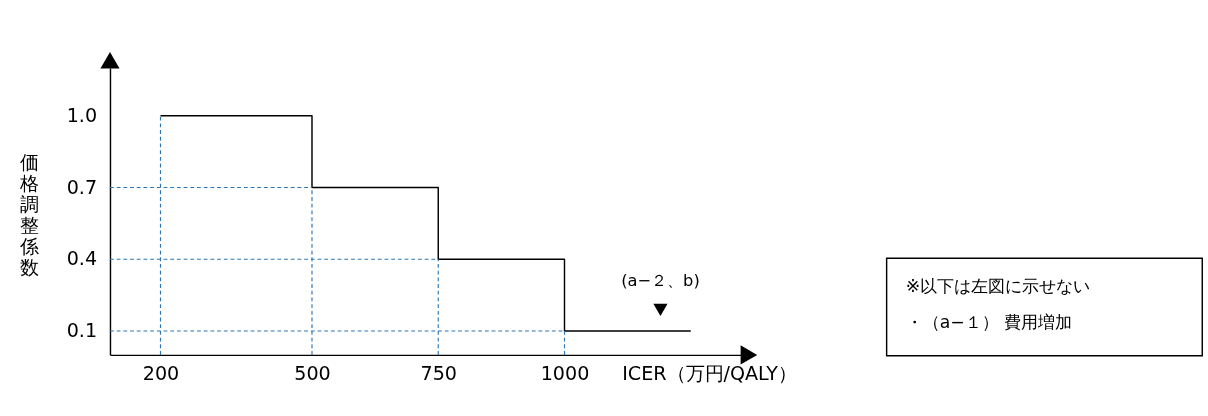 The image size is (1208, 416). Describe the element at coordinates (438, 374) in the screenshot. I see `x-tick-label: 750` at that location.